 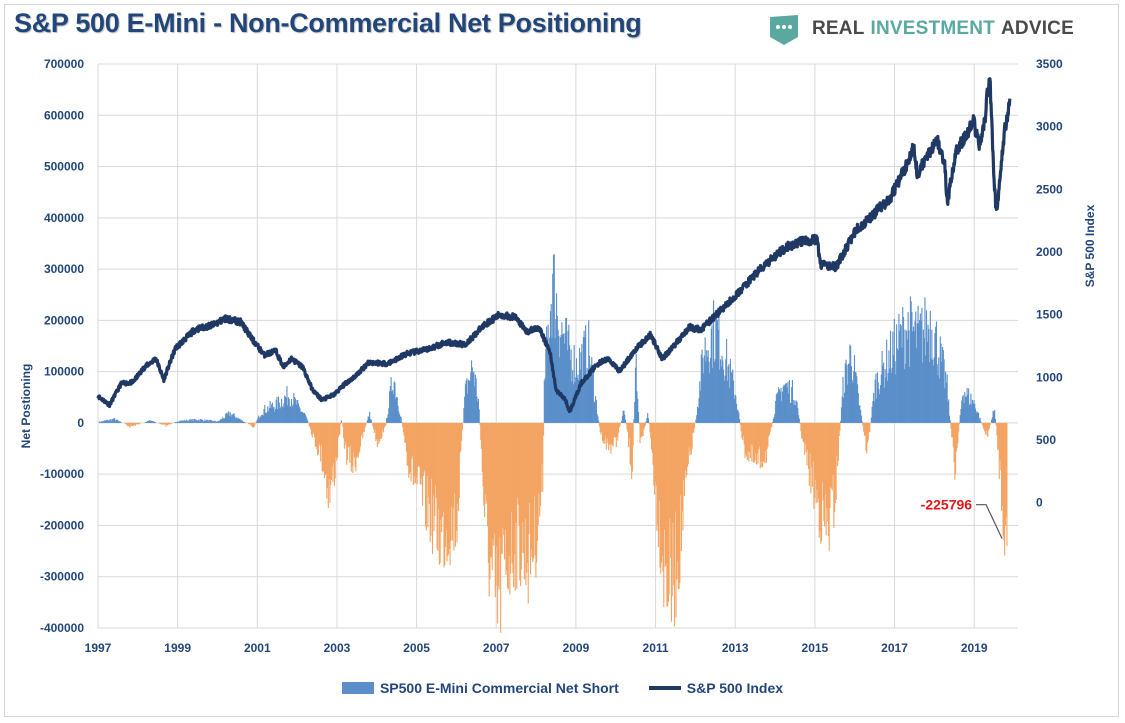 I want to click on y2-tick-label: 1000, so click(x=1049, y=377).